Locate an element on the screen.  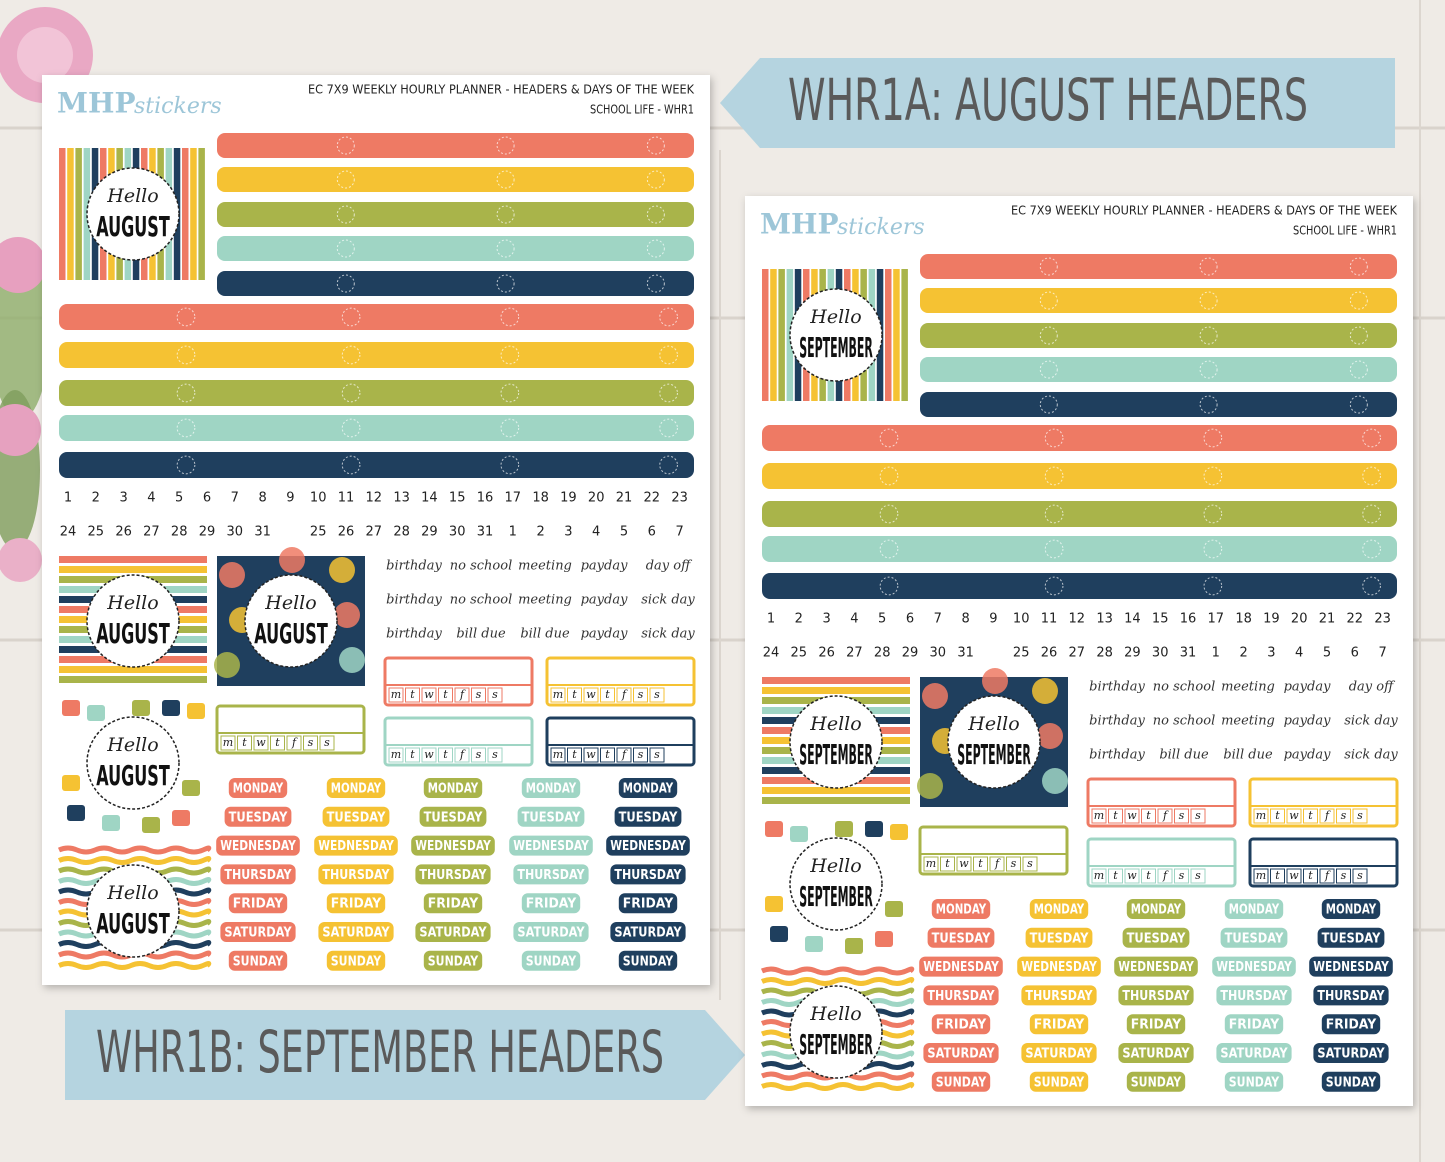
word-sticker: no school is located at coordinates (481, 600).